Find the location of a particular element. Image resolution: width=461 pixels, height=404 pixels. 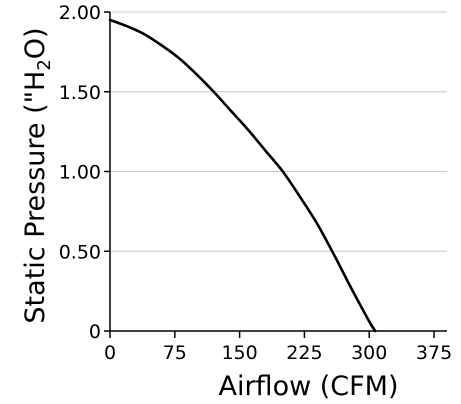

x-tick-label-2: 150 is located at coordinates (239, 353).